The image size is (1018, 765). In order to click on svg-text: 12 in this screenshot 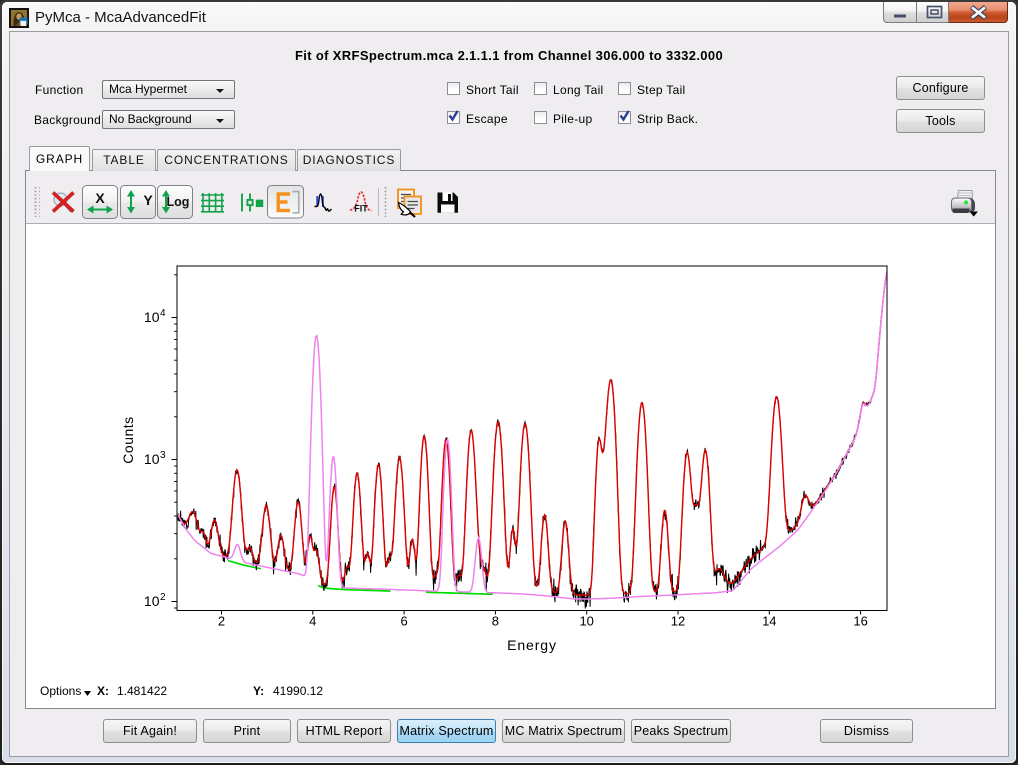, I will do `click(678, 621)`.